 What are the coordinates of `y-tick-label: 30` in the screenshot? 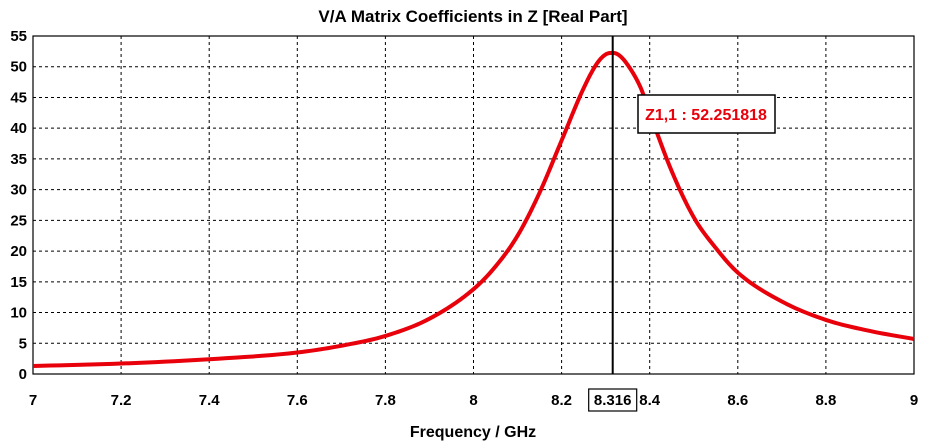 It's located at (18, 190).